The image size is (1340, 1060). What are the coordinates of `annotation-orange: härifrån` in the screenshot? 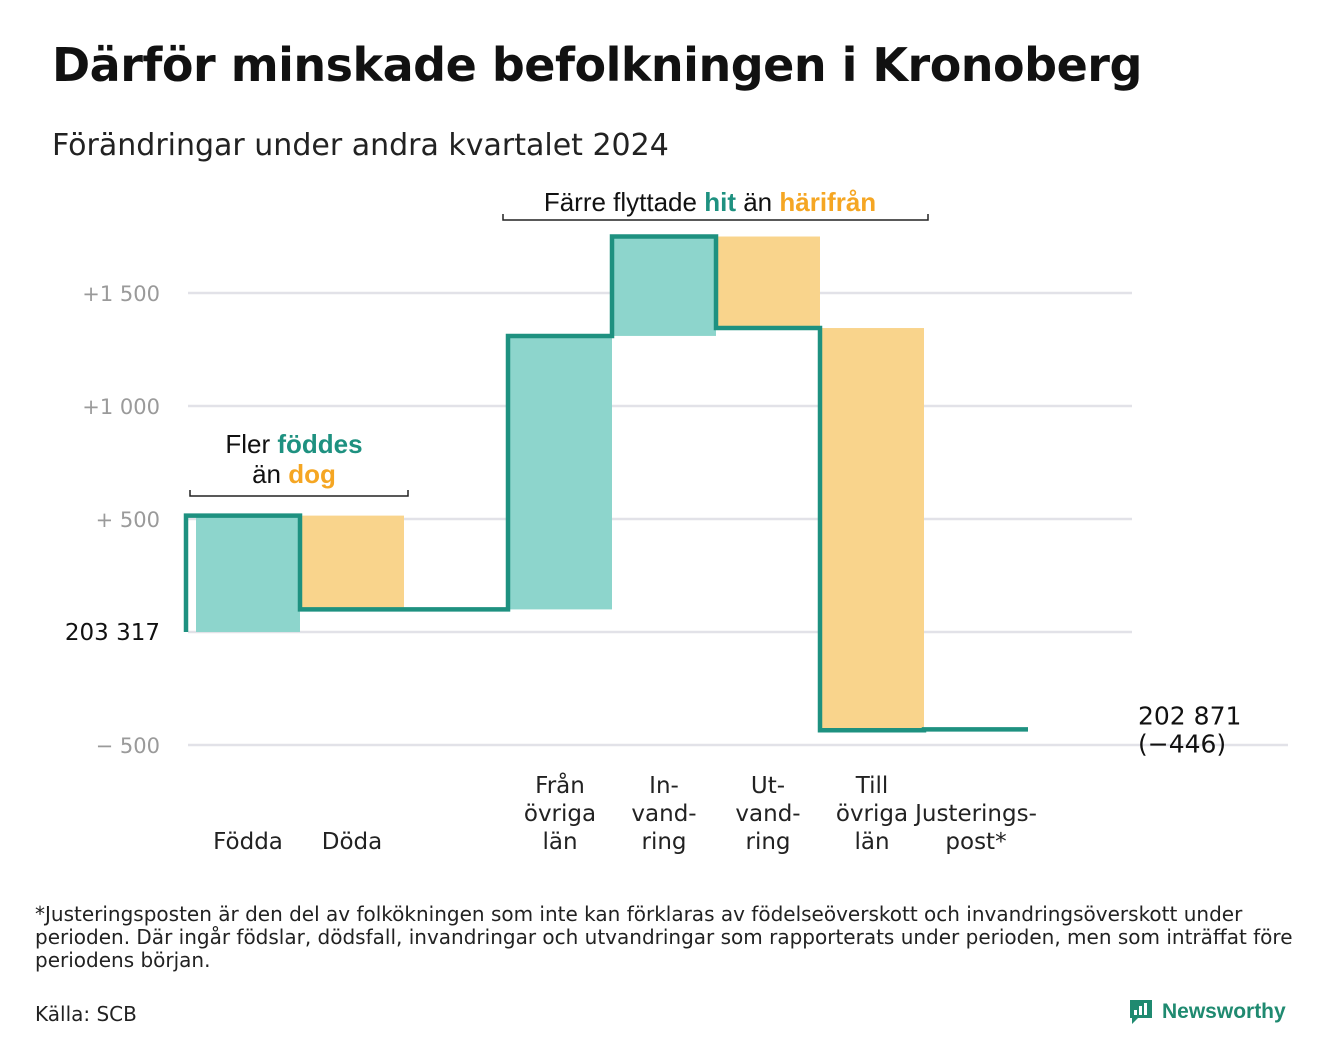 It's located at (827, 202).